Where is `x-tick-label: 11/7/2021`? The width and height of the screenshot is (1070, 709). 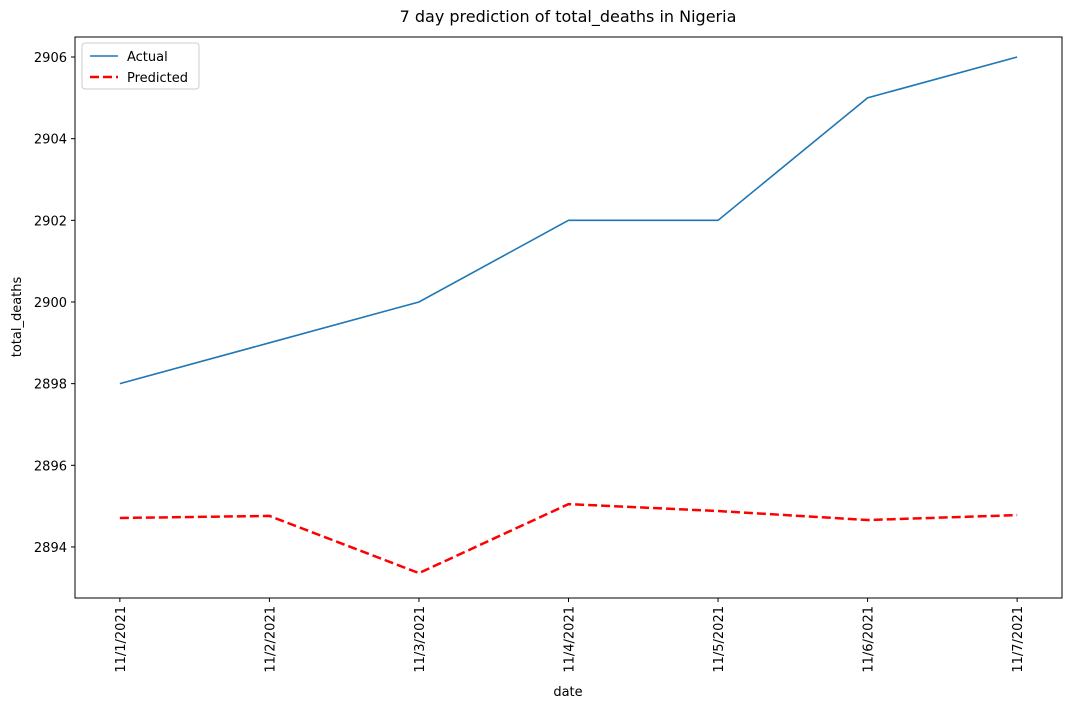
x-tick-label: 11/7/2021 is located at coordinates (1018, 639).